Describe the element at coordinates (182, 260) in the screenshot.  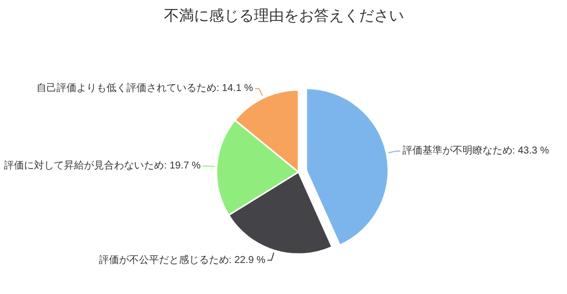
I see `slice-label: 評価が不公平だと感じるため: 22.9 %` at that location.